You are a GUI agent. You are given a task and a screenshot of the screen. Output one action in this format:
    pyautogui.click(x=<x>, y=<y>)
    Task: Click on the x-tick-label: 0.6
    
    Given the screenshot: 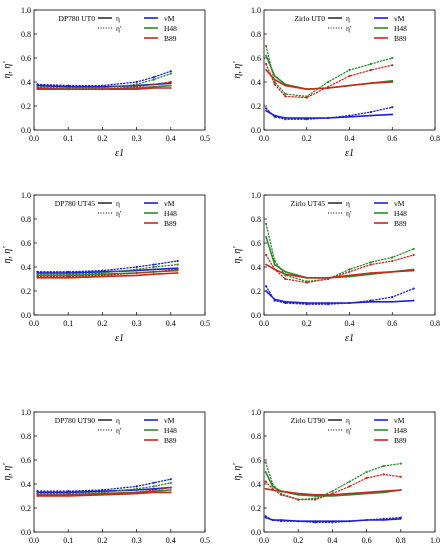 What is the action you would take?
    pyautogui.click(x=367, y=540)
    